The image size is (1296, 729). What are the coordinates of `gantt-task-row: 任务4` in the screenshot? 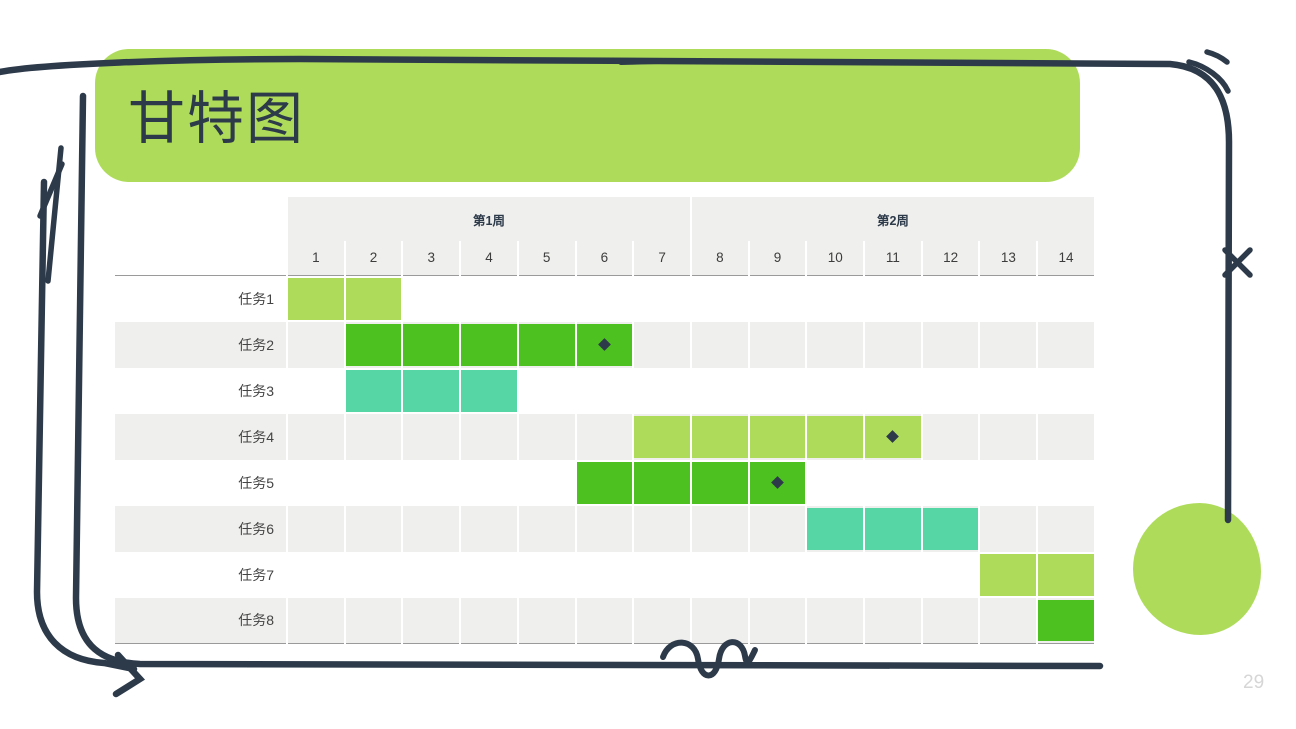 It's located at (605, 436).